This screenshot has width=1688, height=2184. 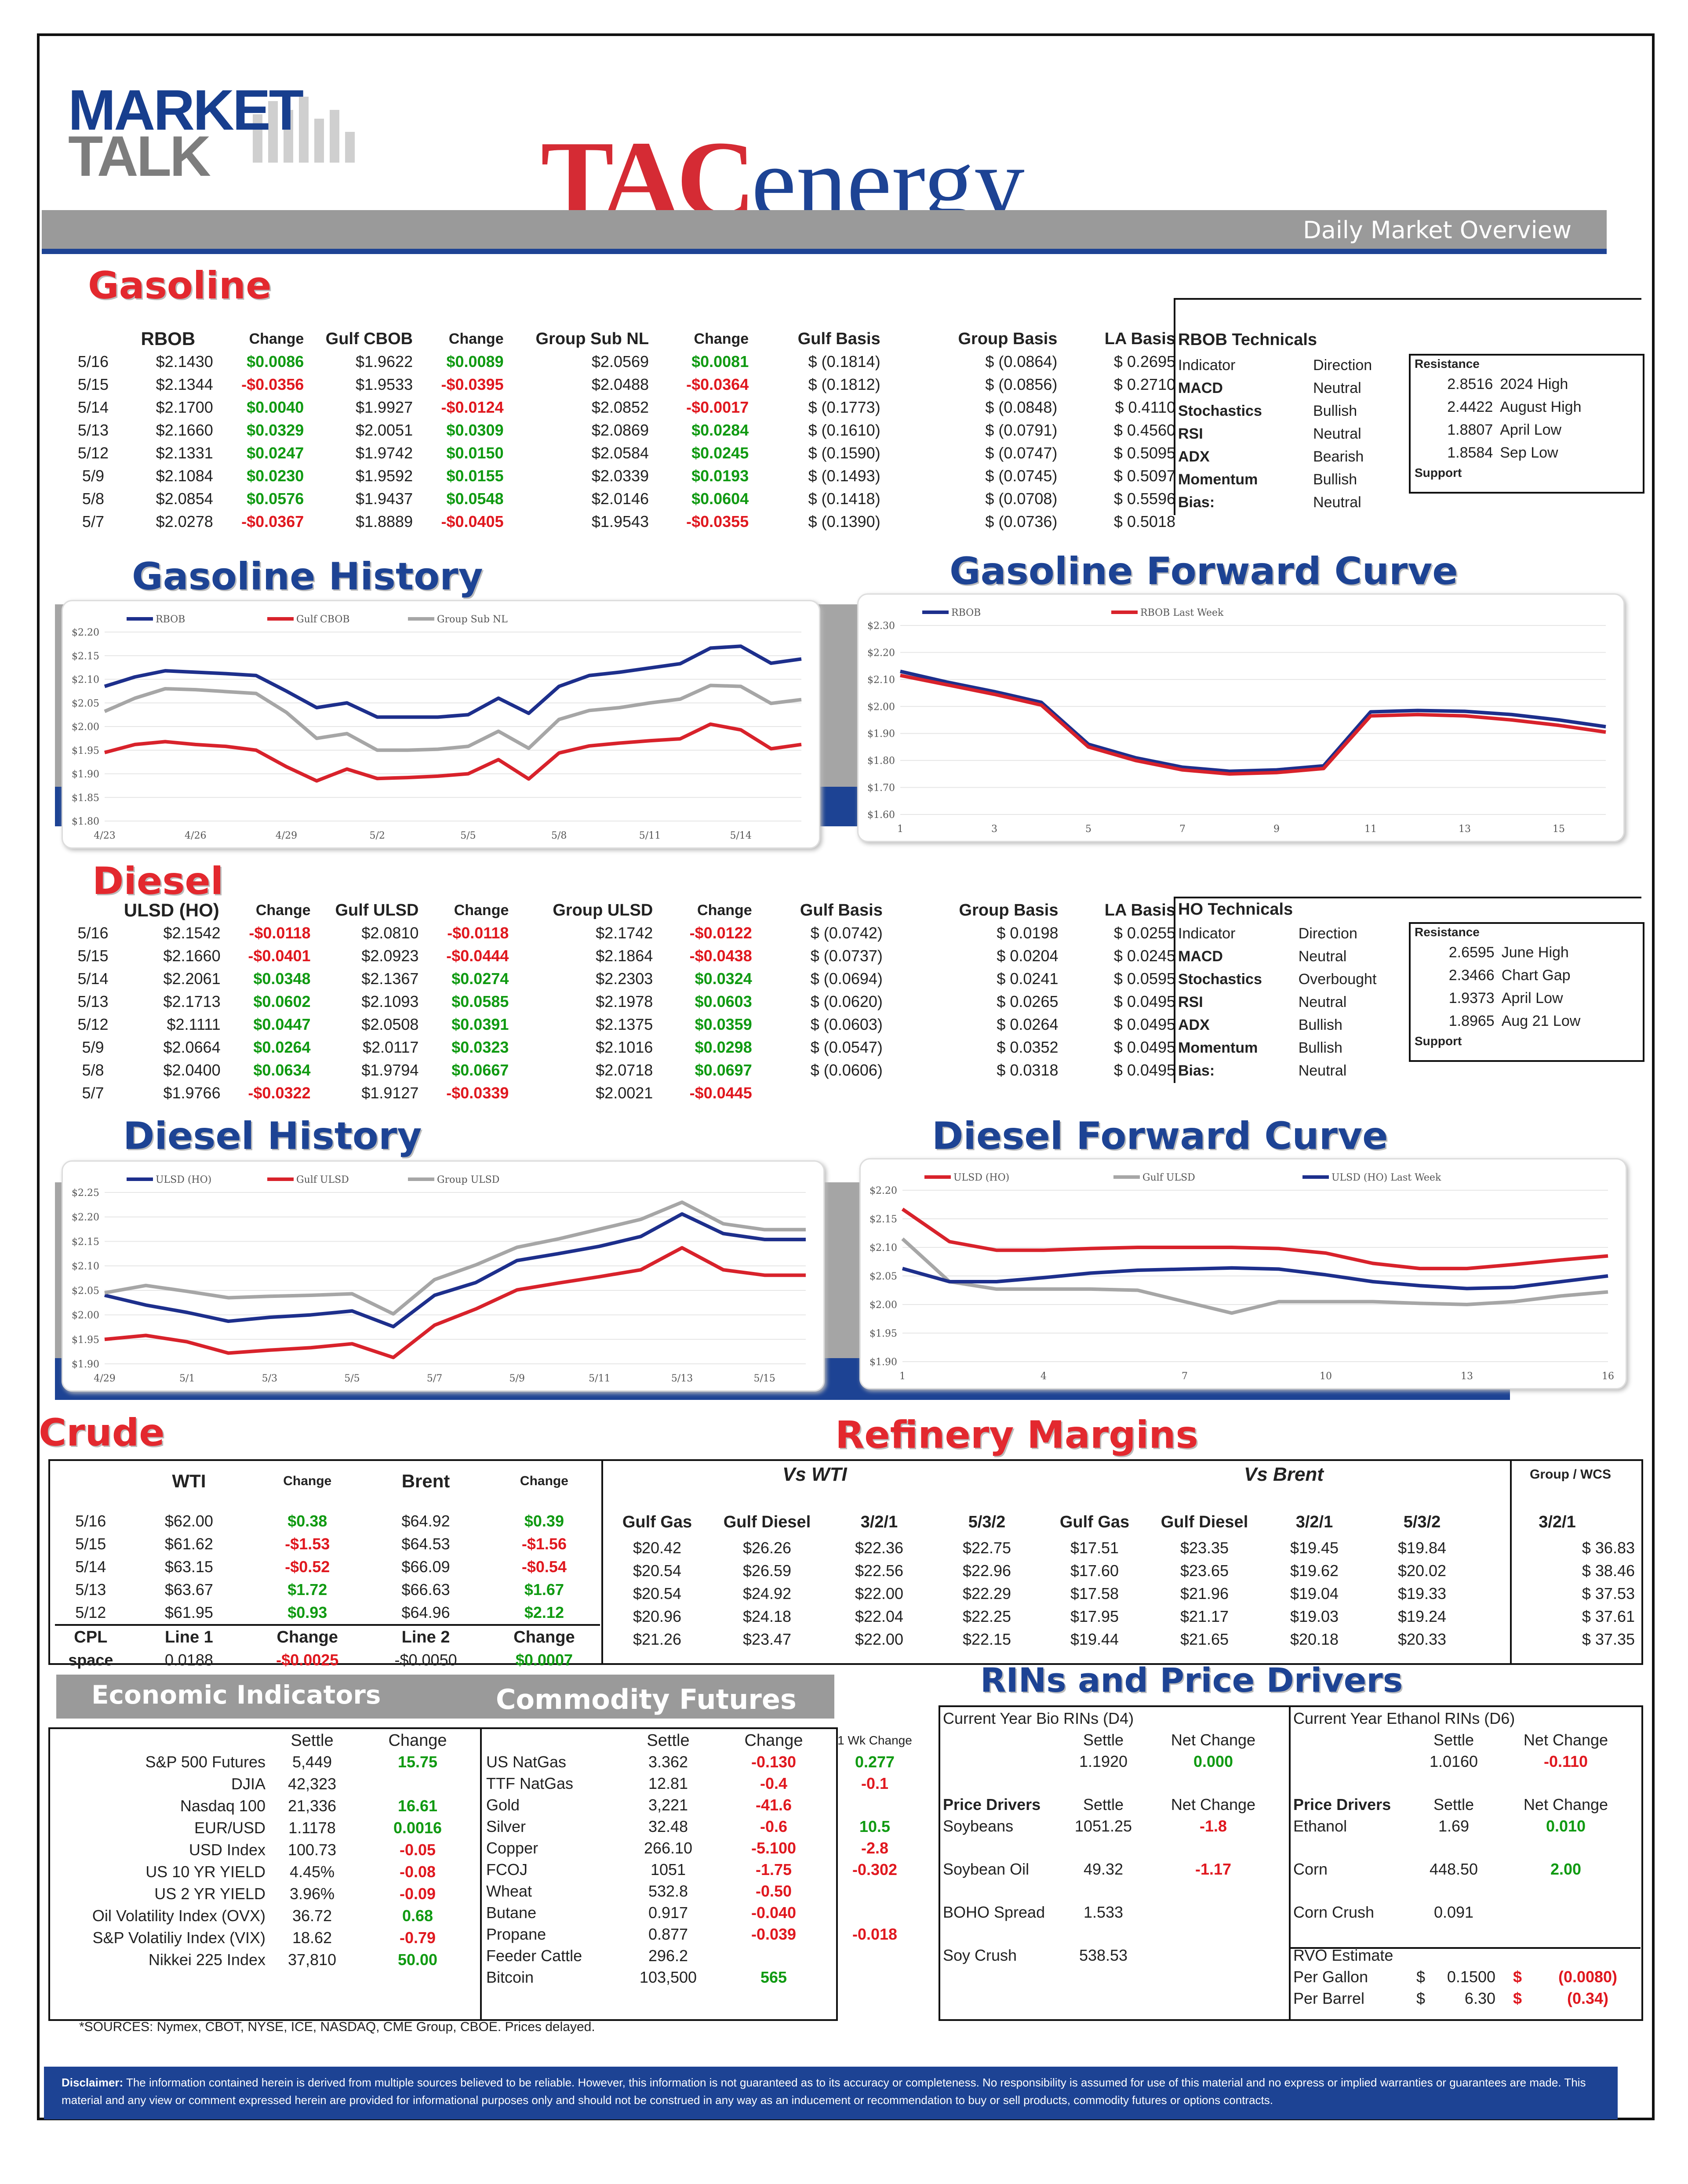 What do you see at coordinates (620, 499) in the screenshot?
I see `table-cell: $2.0146` at bounding box center [620, 499].